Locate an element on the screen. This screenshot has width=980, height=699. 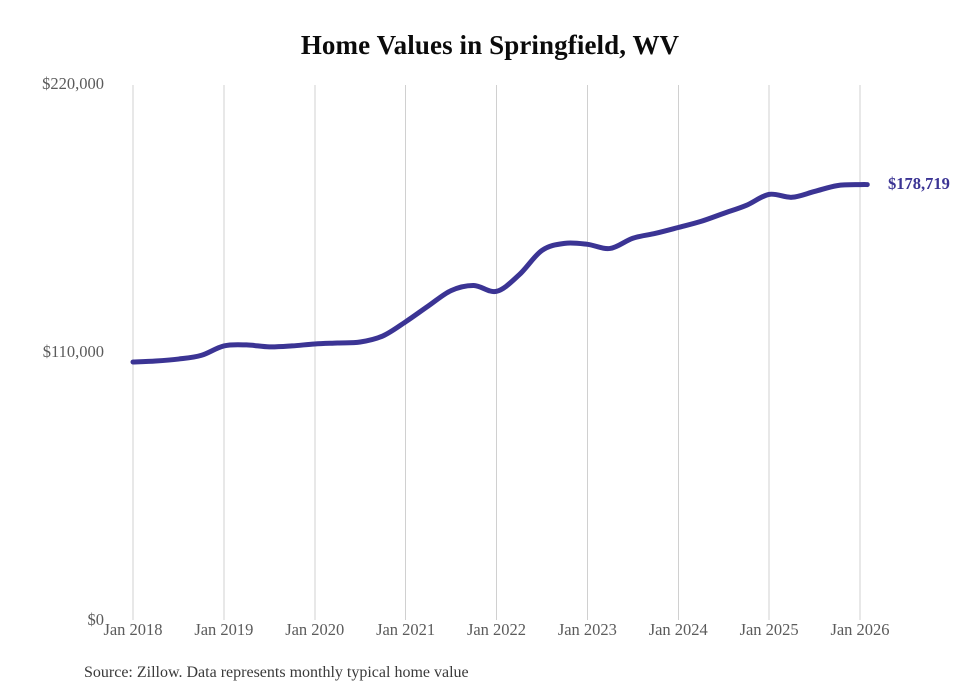
x-axis-tick-label: Jan 2025 is located at coordinates (769, 629).